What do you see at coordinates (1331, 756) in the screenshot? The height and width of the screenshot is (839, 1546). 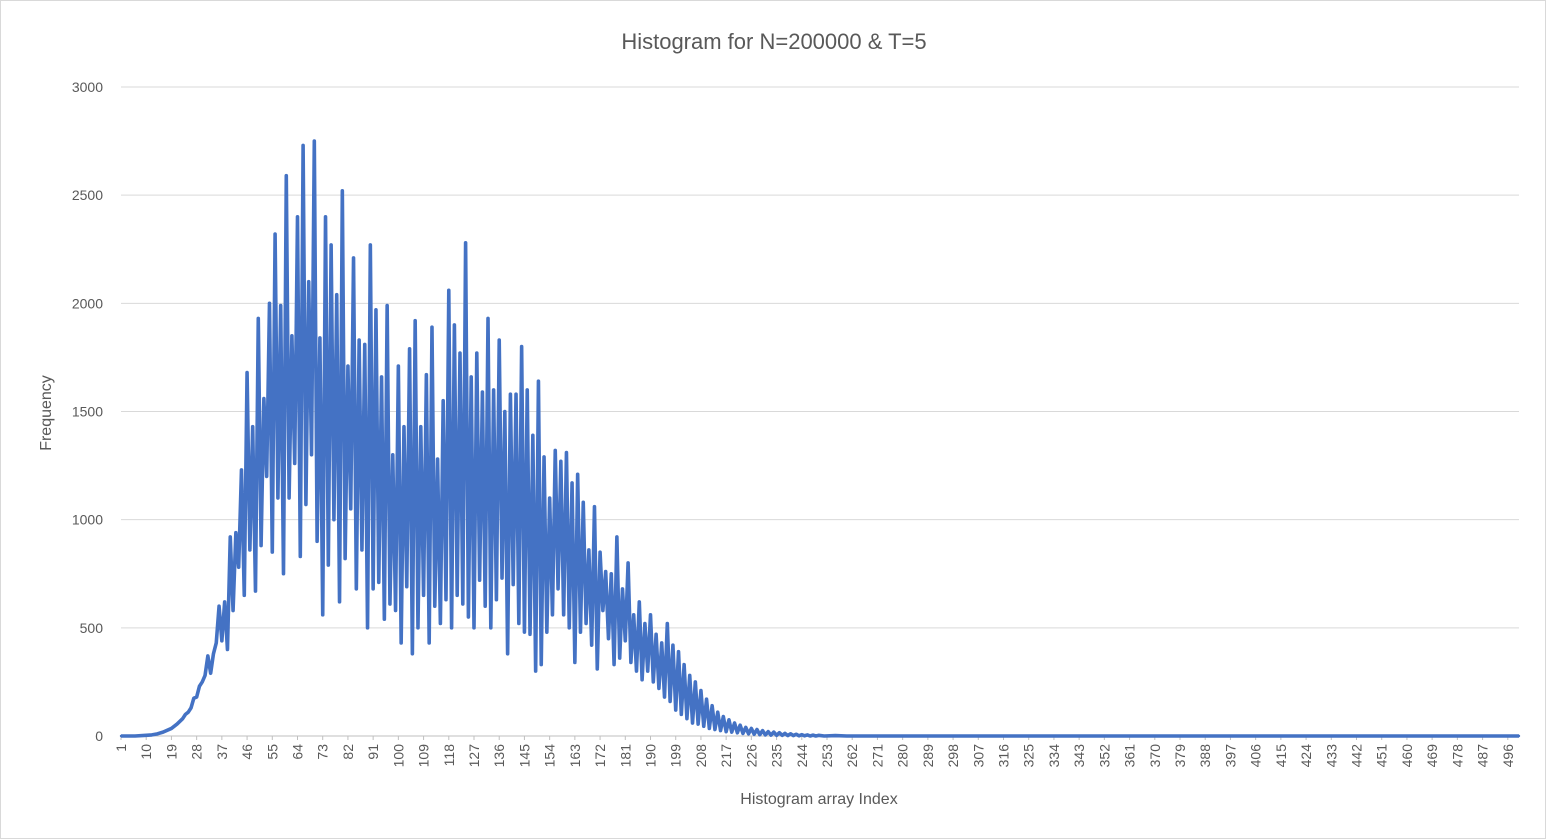 I see `x-tick-label: 433` at bounding box center [1331, 756].